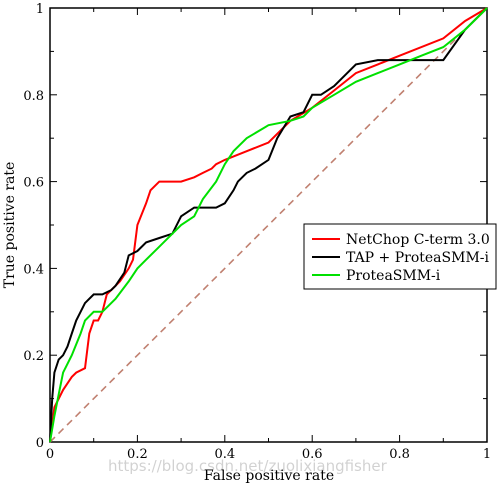 This screenshot has height=486, width=500. What do you see at coordinates (487, 454) in the screenshot?
I see `x-tick-label: 1` at bounding box center [487, 454].